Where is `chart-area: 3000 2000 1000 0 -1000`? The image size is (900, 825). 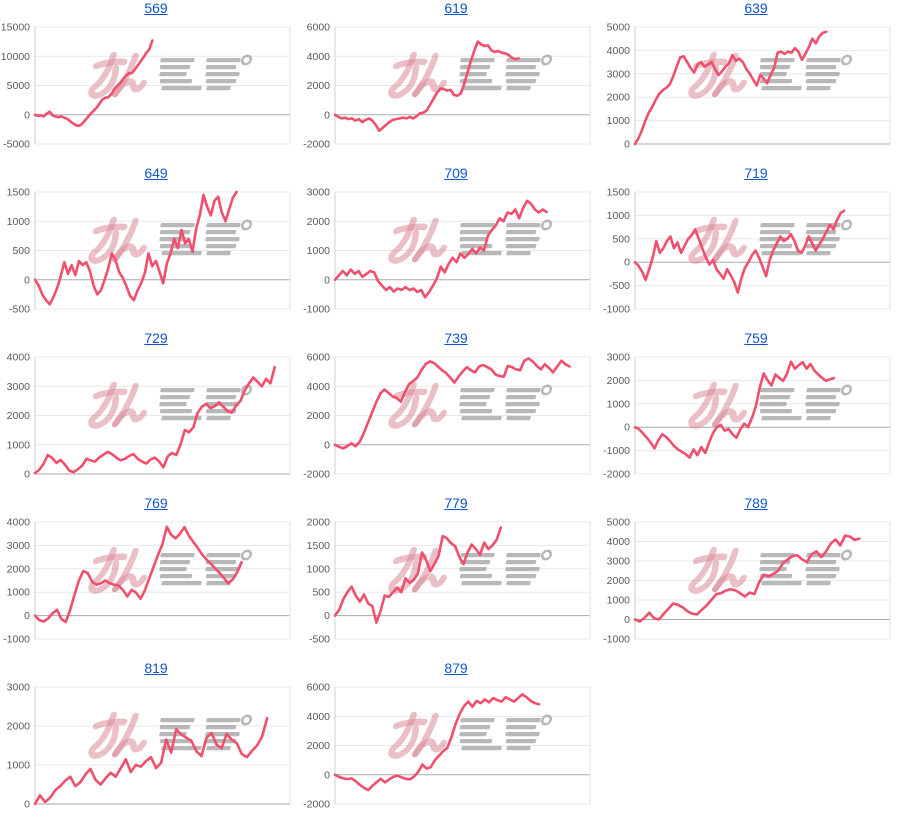
chart-area: 3000 2000 1000 0 -1000 is located at coordinates (450, 256).